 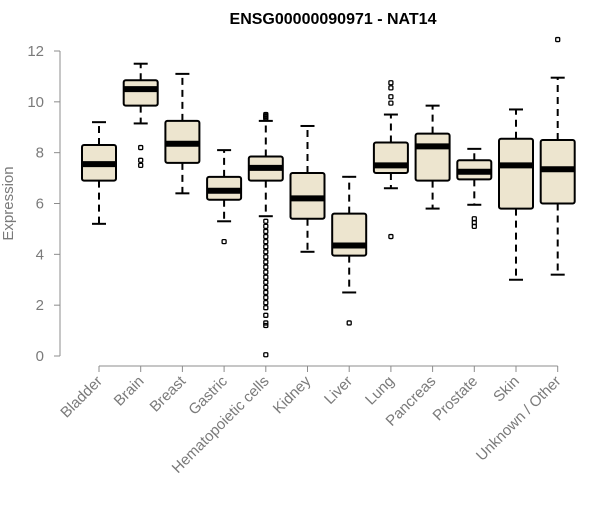 What do you see at coordinates (557, 156) in the screenshot?
I see `box-unknown-other` at bounding box center [557, 156].